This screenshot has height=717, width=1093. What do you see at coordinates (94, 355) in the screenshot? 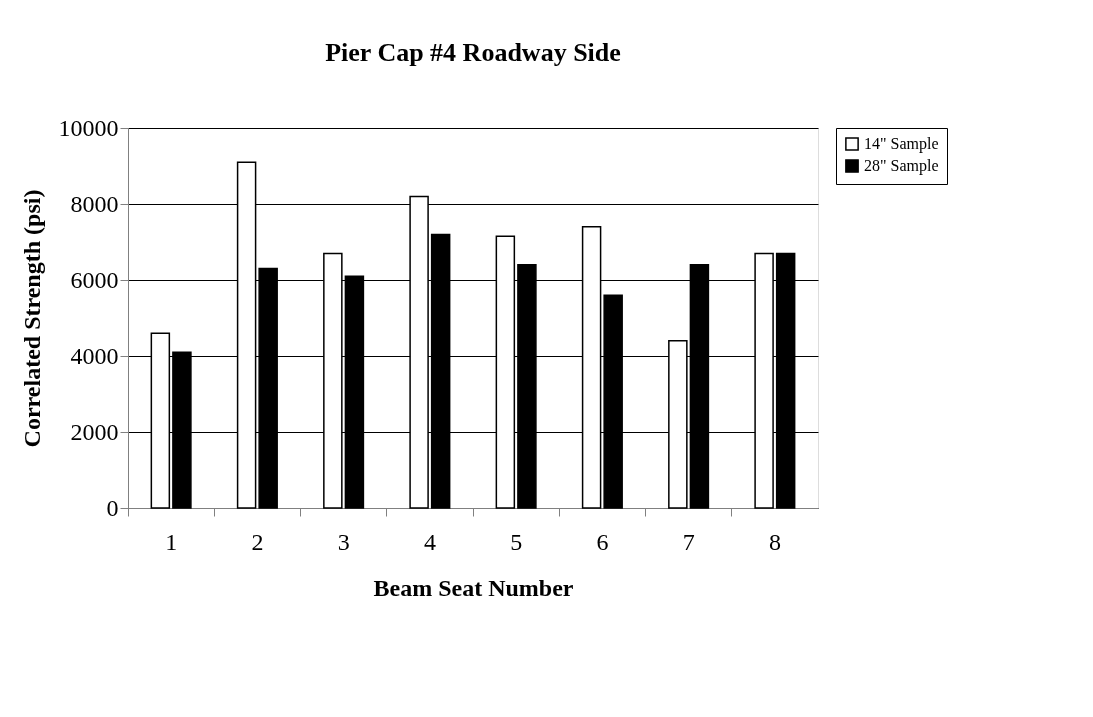
I see `y-tick-label: 4000` at bounding box center [94, 355].